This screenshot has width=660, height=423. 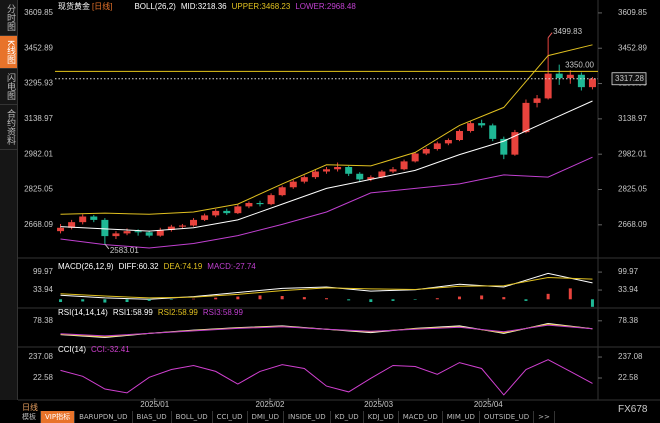 I want to click on indicator-tab: BIAS_UD, so click(x=152, y=417).